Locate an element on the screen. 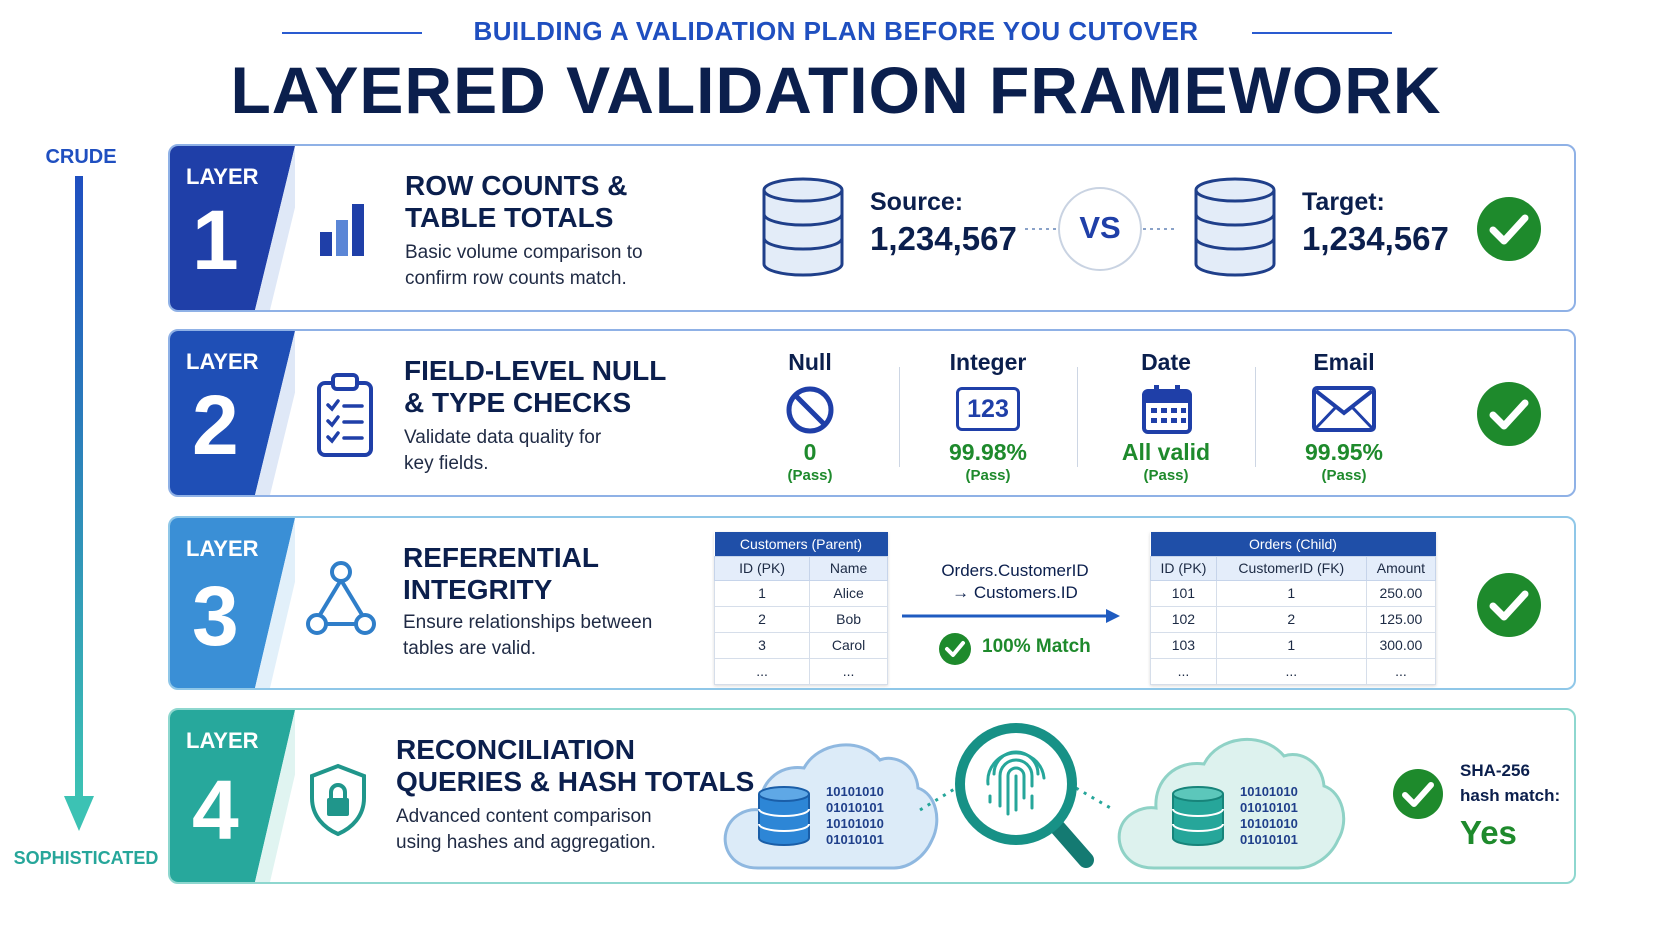 The image size is (1672, 941). table-cell: 125.00 is located at coordinates (1401, 619).